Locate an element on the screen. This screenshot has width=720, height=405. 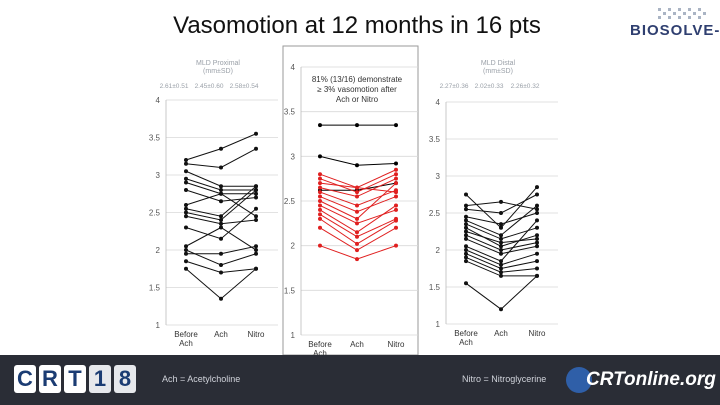
crtonline-logo: CRTonline.org is located at coordinates (641, 380).